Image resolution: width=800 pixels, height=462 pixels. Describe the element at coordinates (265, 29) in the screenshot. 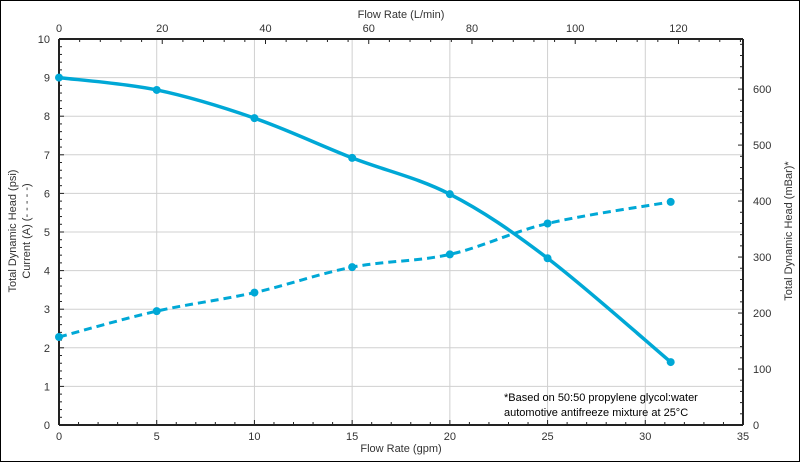

I see `x2-tick-label: 40` at that location.